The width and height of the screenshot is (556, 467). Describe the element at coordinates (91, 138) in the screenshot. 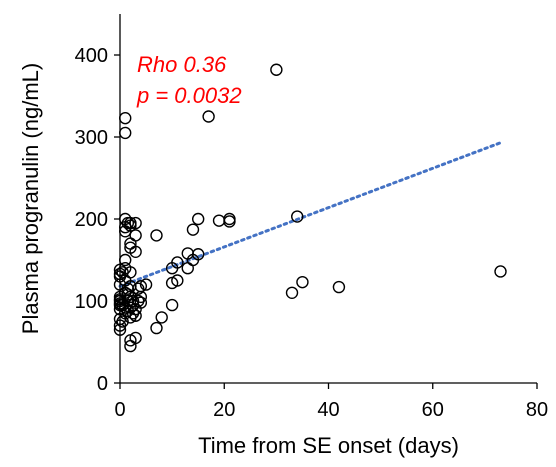

I see `y-tick-label: 300` at that location.